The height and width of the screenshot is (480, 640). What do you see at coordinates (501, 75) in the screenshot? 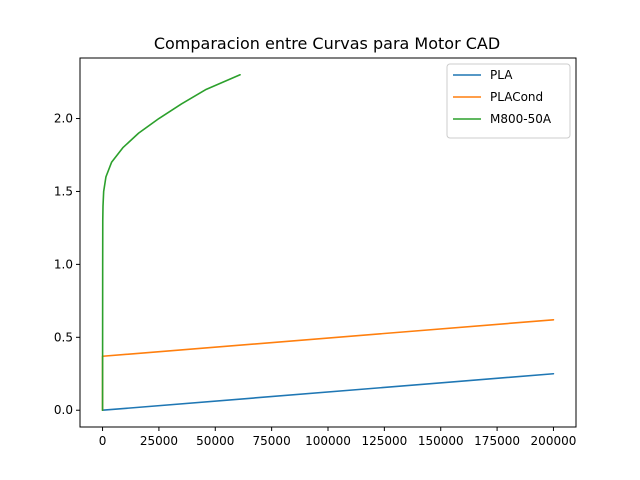
I see `legend-label: PLA` at bounding box center [501, 75].